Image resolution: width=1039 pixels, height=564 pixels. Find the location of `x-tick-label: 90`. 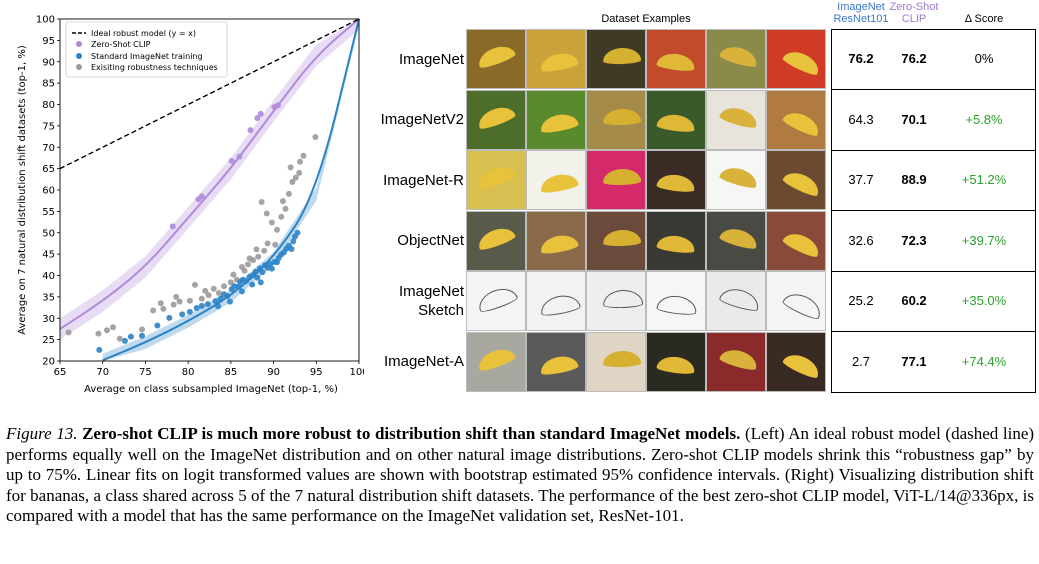

x-tick-label: 90 is located at coordinates (273, 372).